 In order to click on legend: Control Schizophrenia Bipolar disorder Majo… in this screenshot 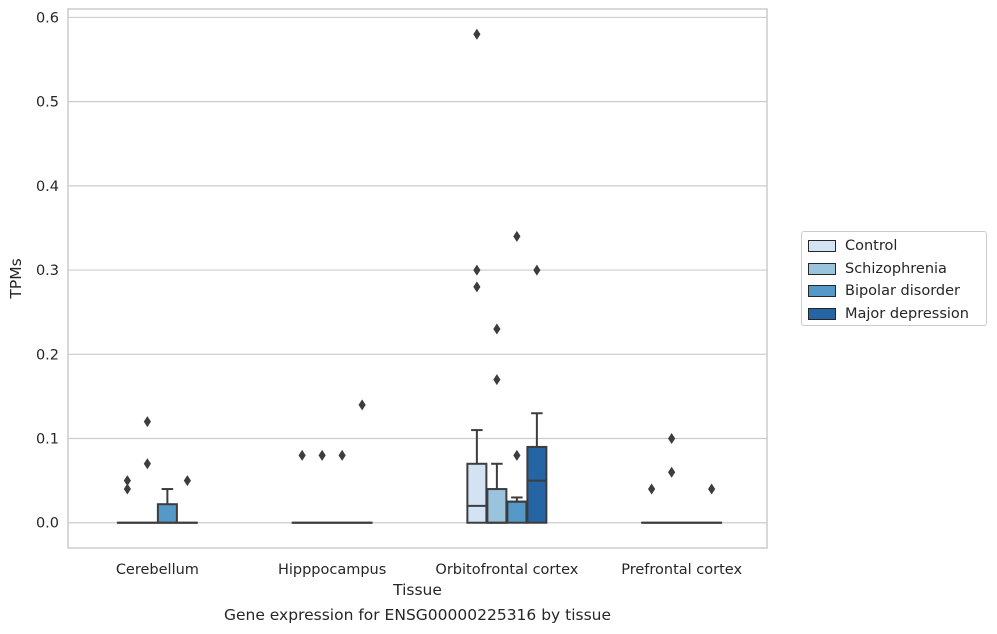, I will do `click(894, 278)`.